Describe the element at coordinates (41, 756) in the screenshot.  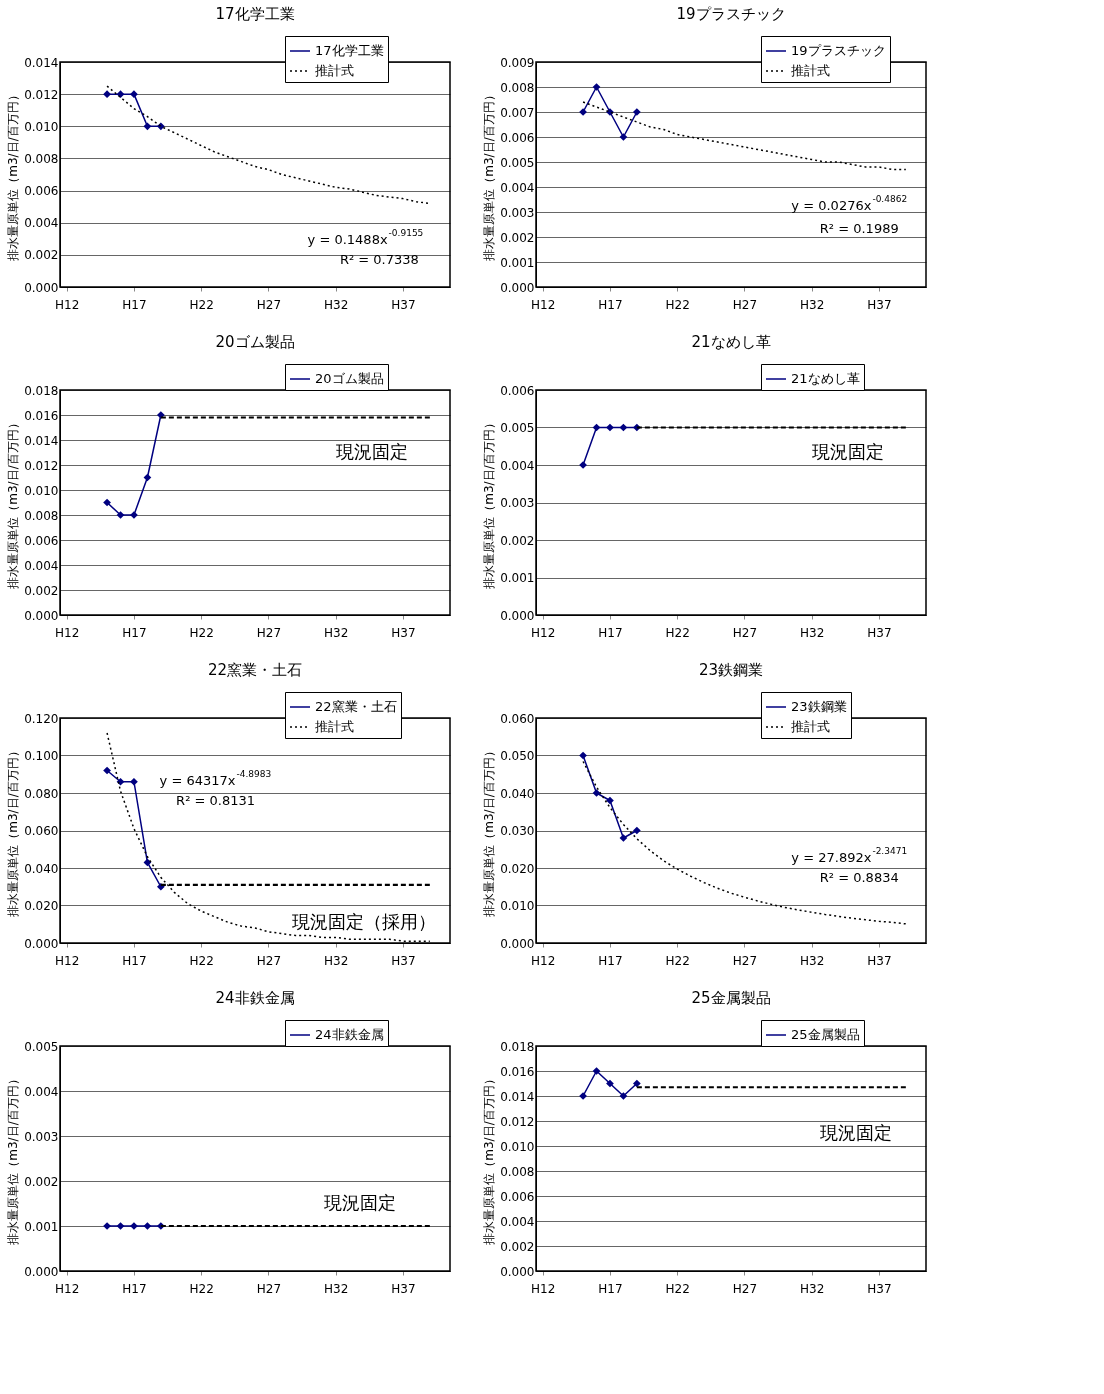
I see `y-tick-label: 0.100` at that location.